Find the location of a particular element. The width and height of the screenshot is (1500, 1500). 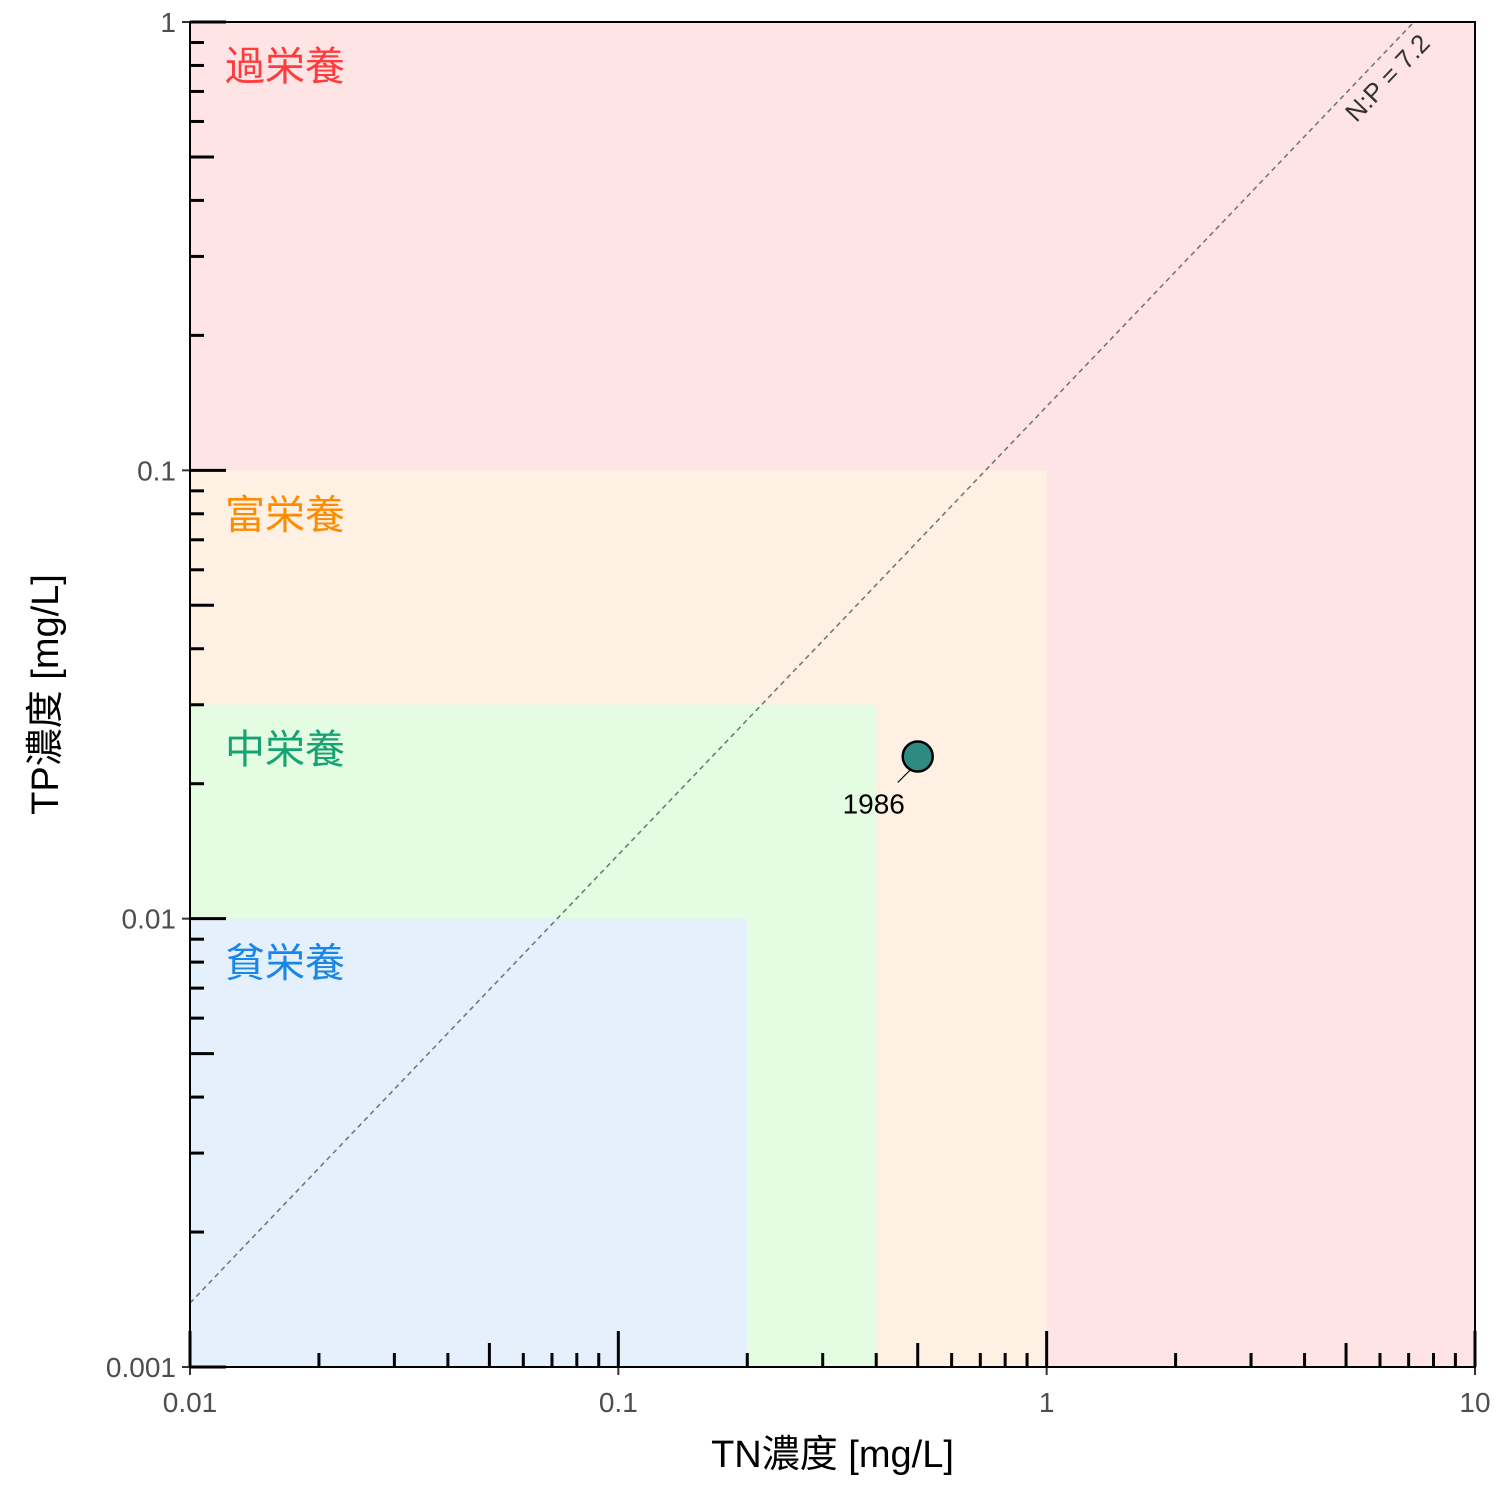

zone-label-3: 貧栄養 is located at coordinates (285, 964).